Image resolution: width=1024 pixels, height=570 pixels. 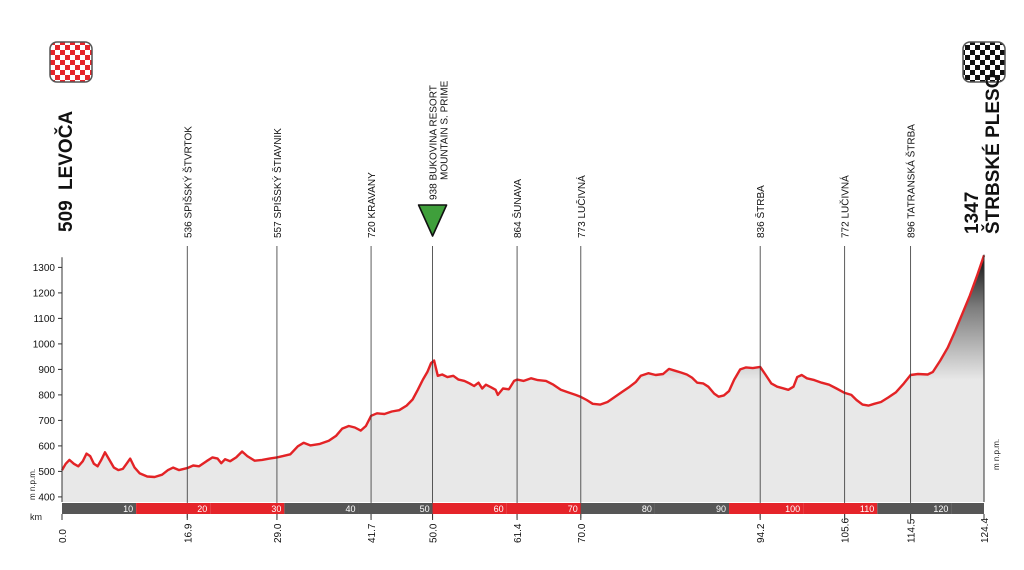 I want to click on waypoint-label: 938 BUKOVINA RESORT, so click(x=434, y=142).